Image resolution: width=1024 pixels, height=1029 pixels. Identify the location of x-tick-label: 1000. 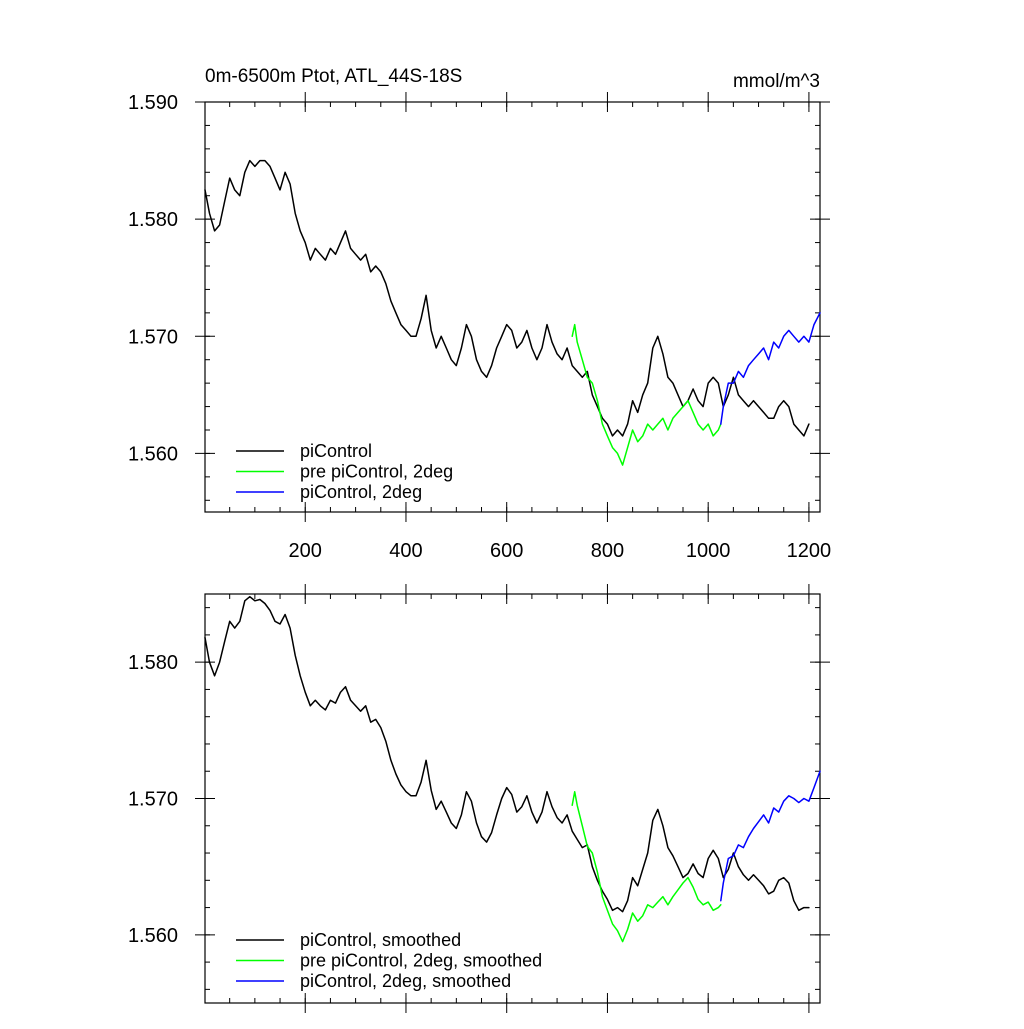
(708, 551).